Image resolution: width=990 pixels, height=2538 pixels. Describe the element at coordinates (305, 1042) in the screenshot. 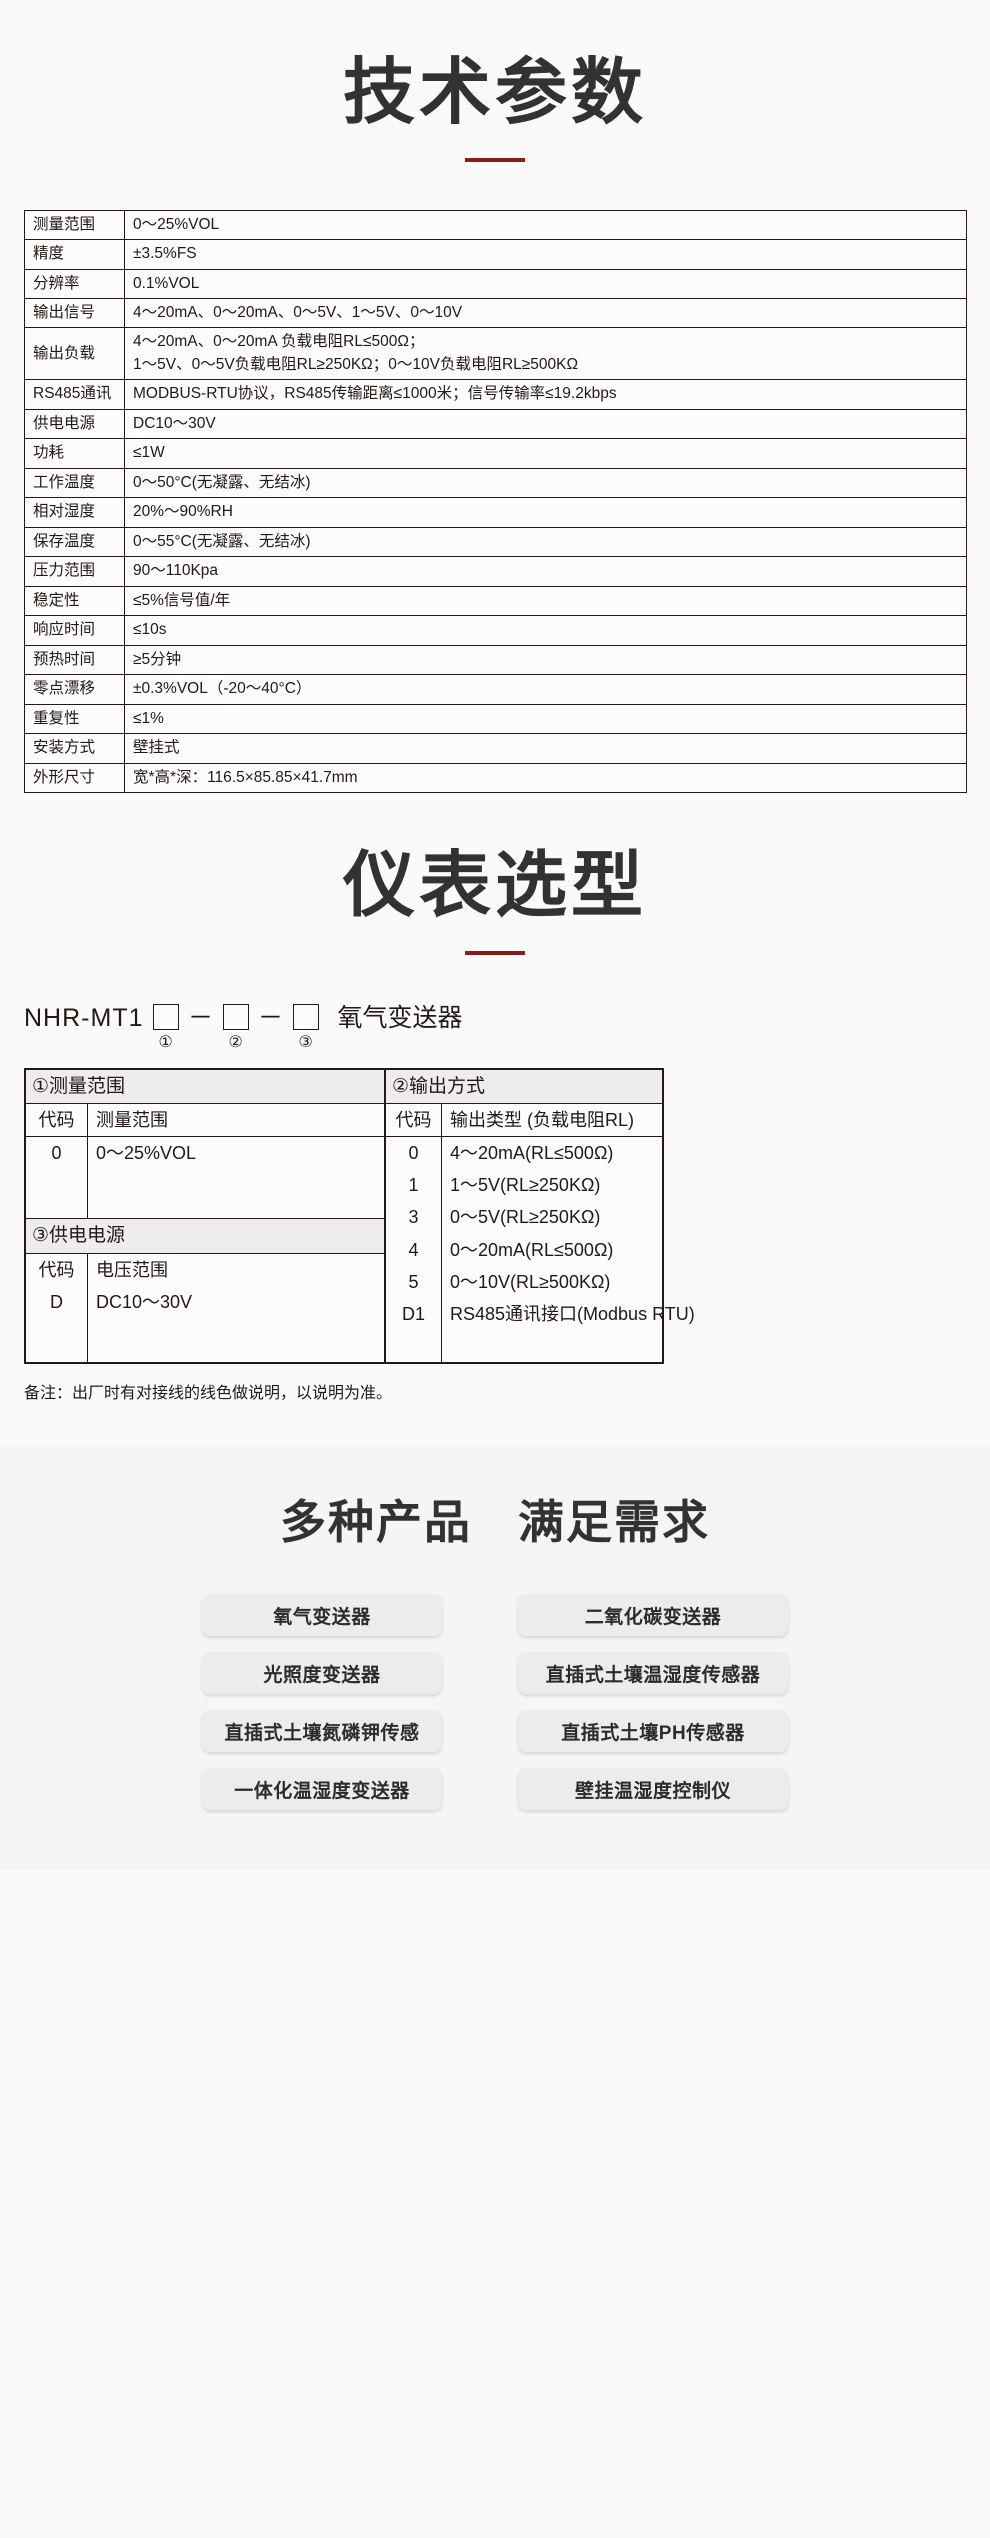

I see `model-slot-marker: ③` at that location.